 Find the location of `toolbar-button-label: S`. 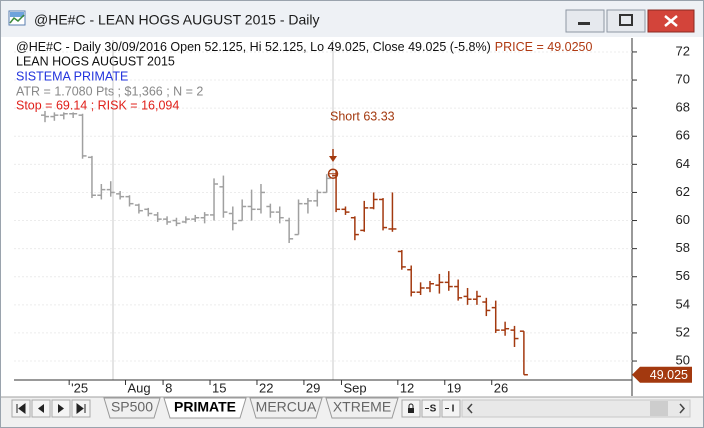

toolbar-button-label: S is located at coordinates (433, 409).